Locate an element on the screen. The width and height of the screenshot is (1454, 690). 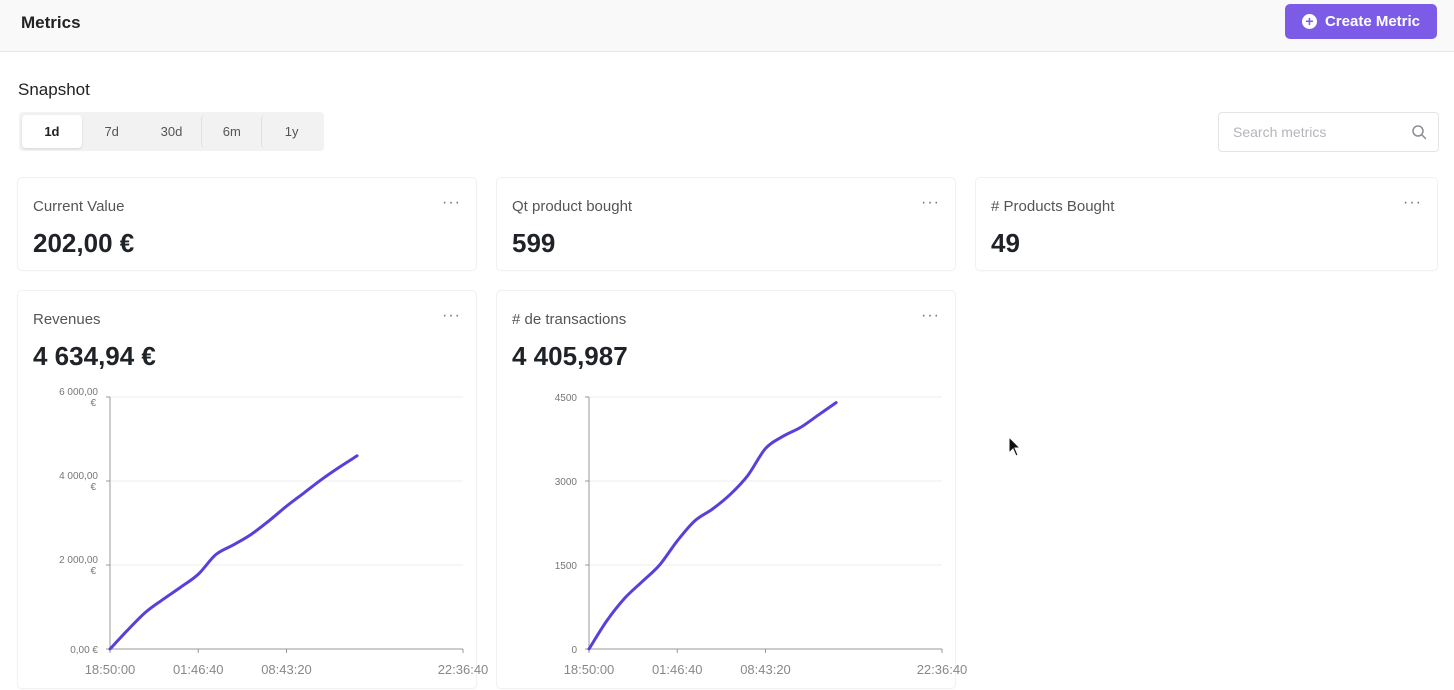
search-input is located at coordinates (1318, 132).